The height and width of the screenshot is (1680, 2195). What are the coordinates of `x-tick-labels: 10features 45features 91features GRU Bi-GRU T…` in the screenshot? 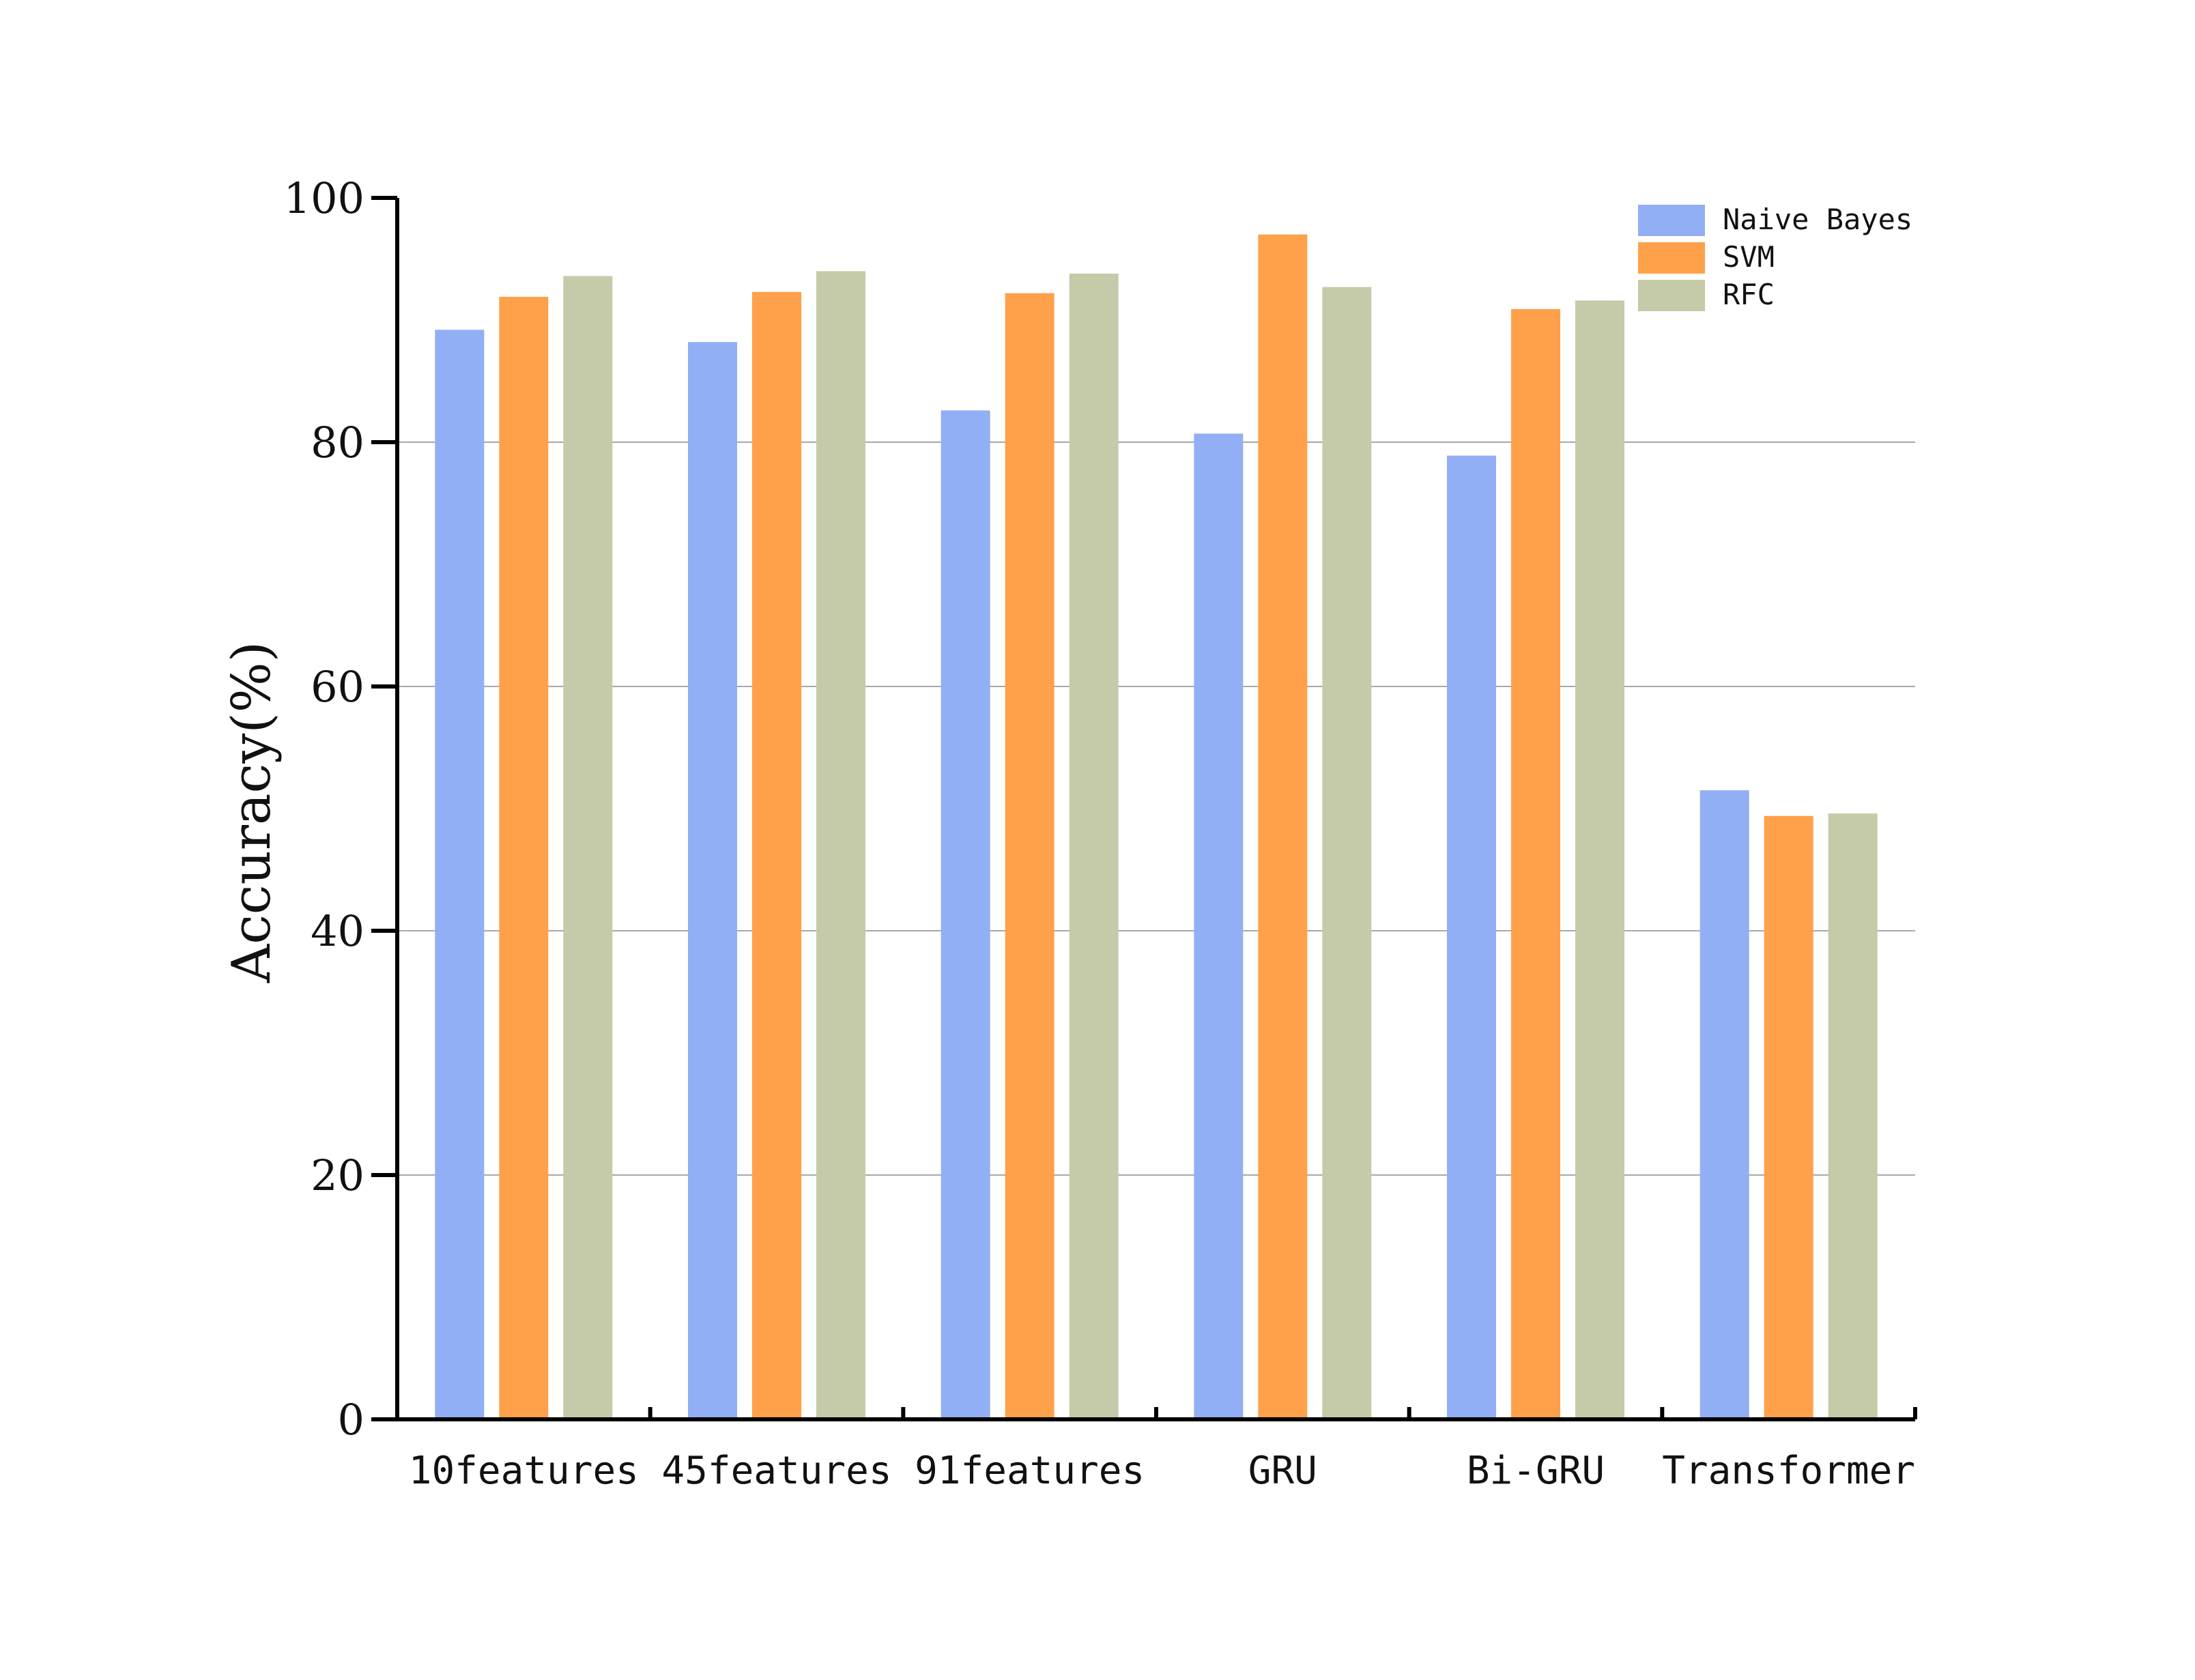 It's located at (1162, 1471).